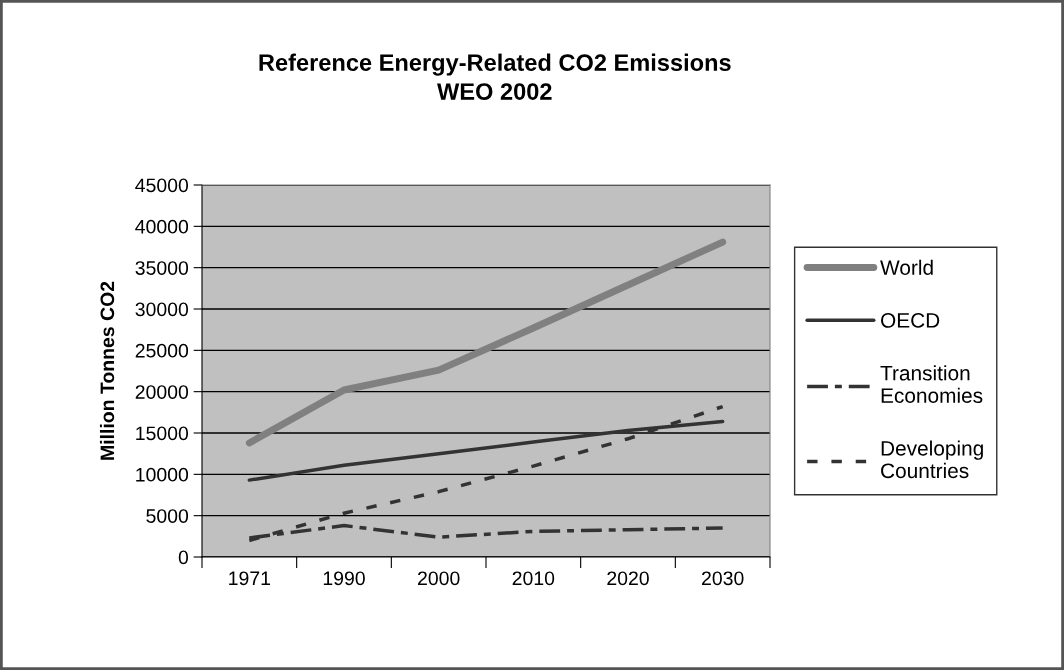  I want to click on legend-label: Developing Countries, so click(932, 459).